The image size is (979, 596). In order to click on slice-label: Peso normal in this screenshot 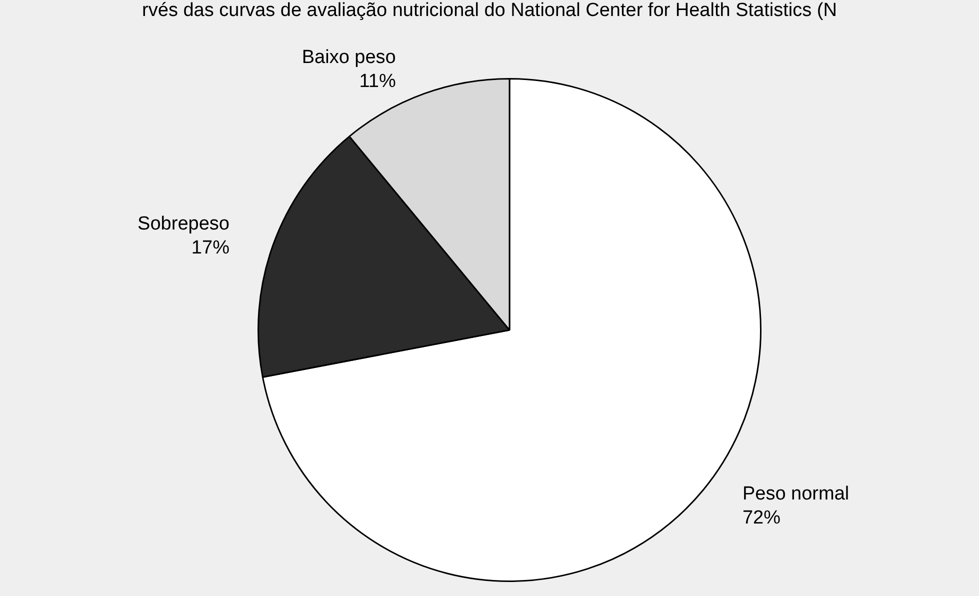, I will do `click(796, 493)`.